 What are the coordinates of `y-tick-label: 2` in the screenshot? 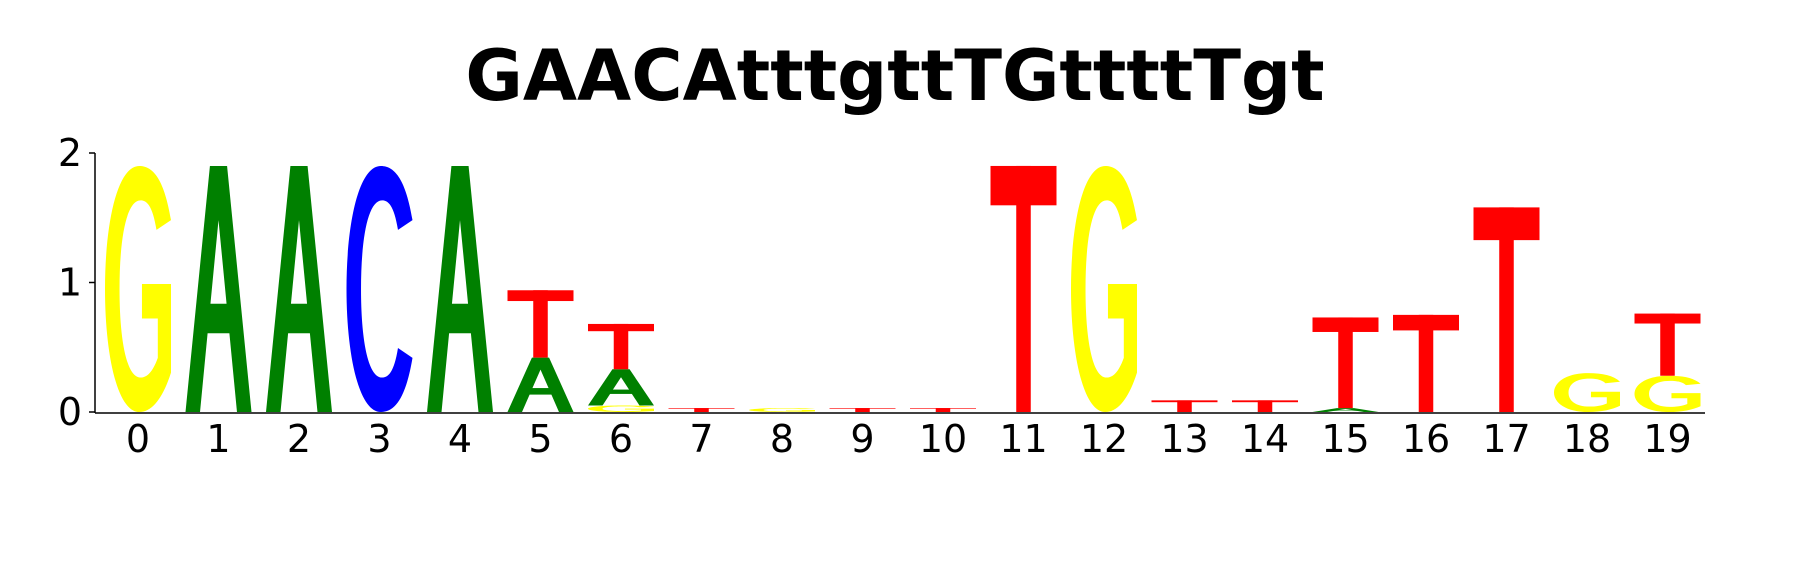 It's located at (70, 153).